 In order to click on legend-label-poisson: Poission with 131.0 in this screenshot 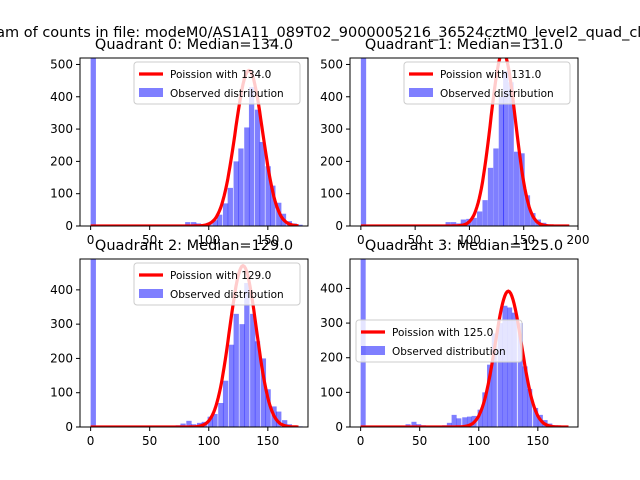, I will do `click(490, 75)`.